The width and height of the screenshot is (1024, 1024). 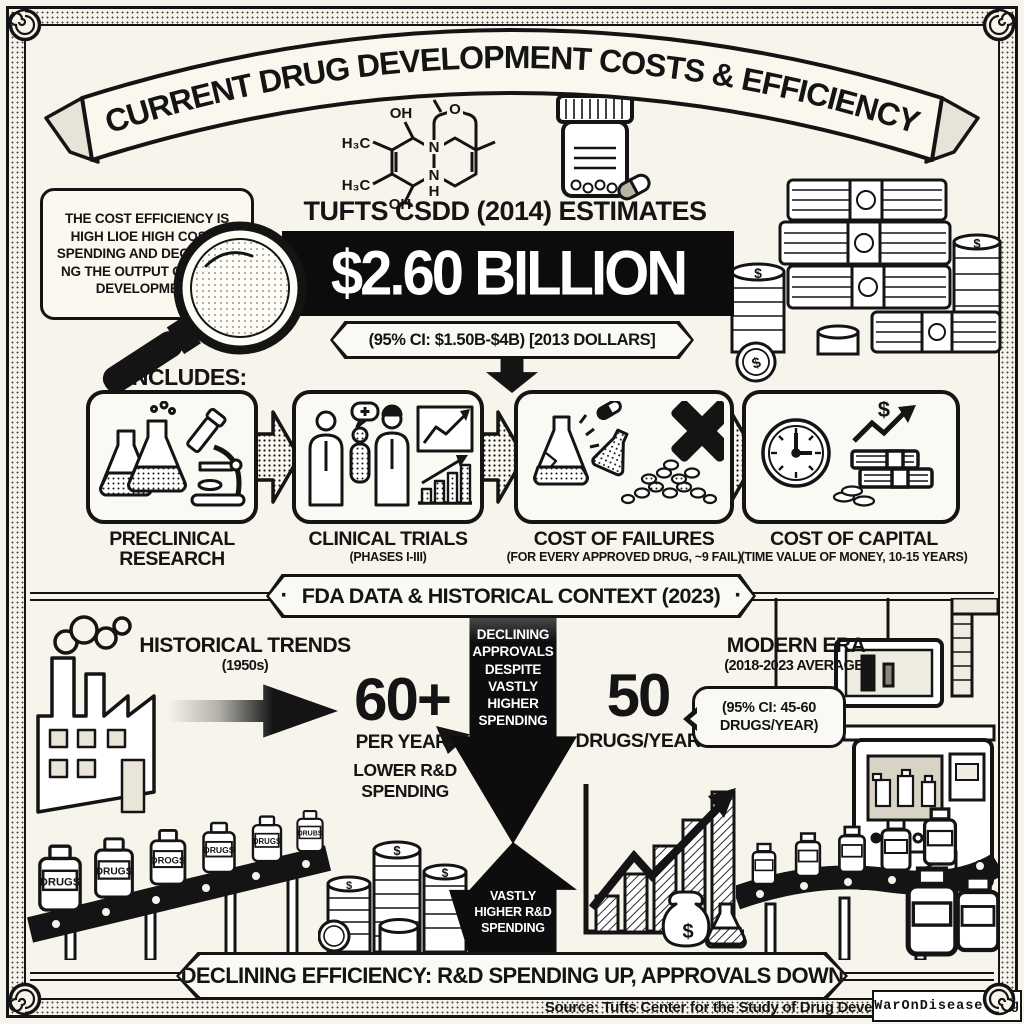 I want to click on step-title: COST OF CAPITAL, so click(x=854, y=539).